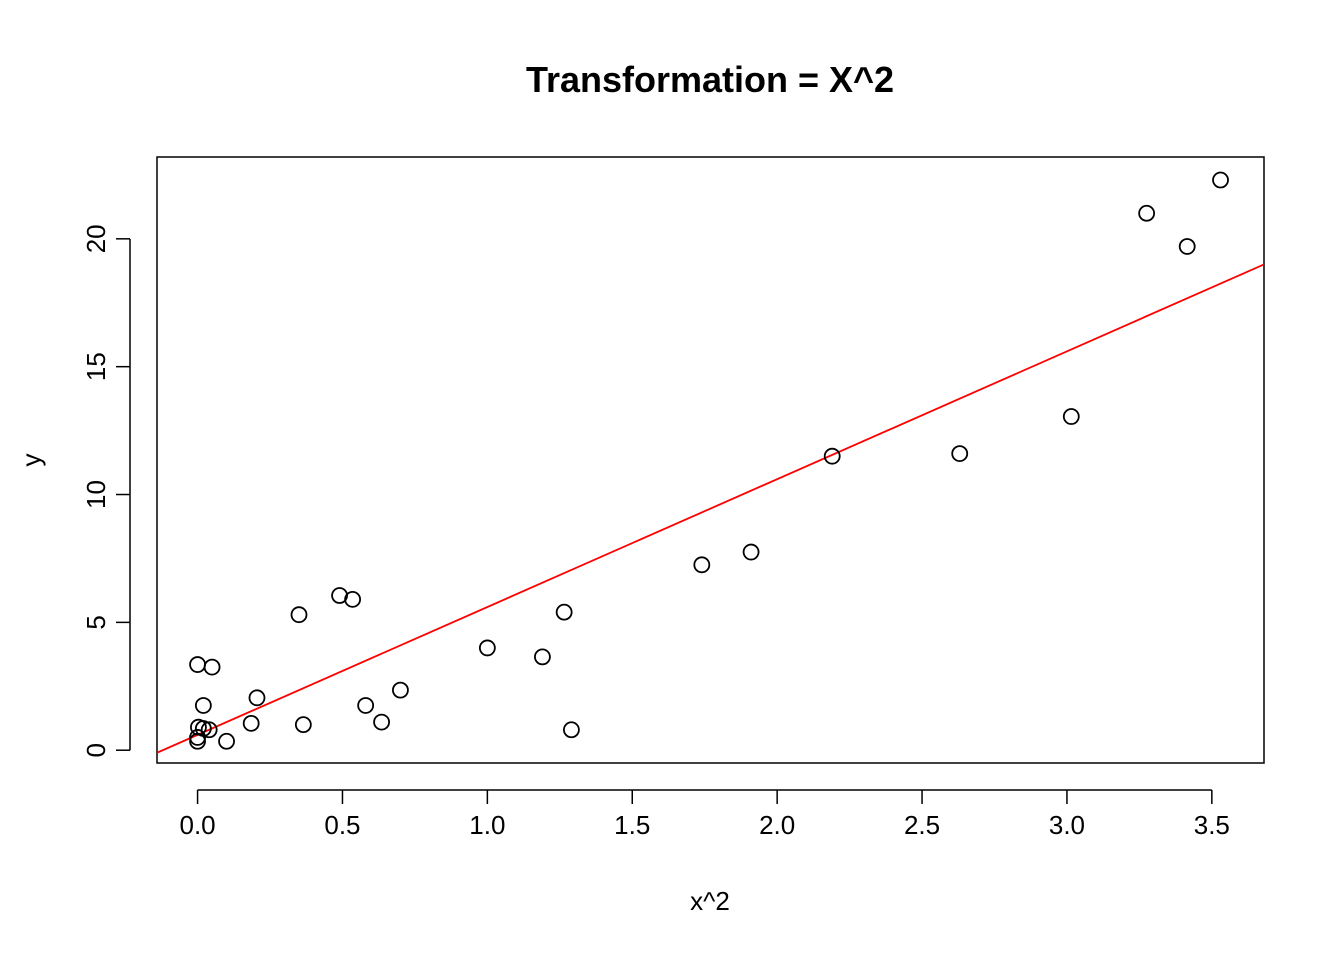 Image resolution: width=1344 pixels, height=960 pixels. What do you see at coordinates (710, 79) in the screenshot?
I see `chart-title: Transformation = X^2` at bounding box center [710, 79].